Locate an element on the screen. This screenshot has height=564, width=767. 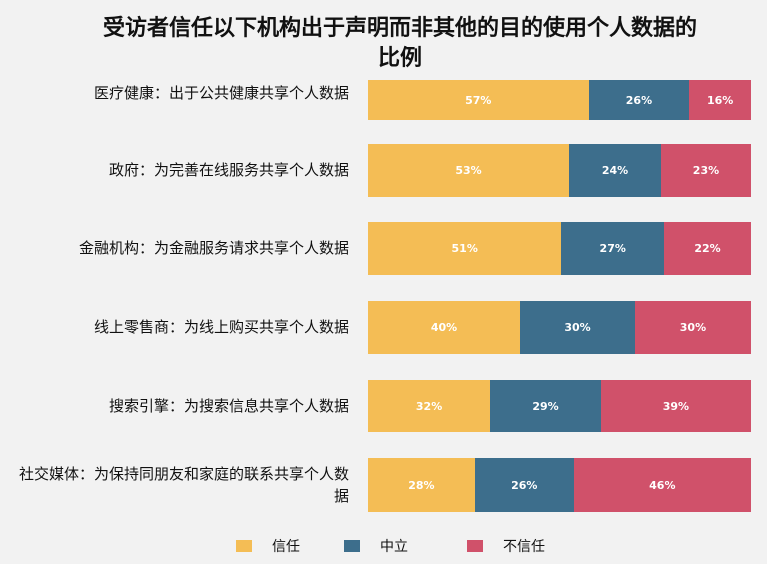
seg-trust: 53% is located at coordinates (469, 170).